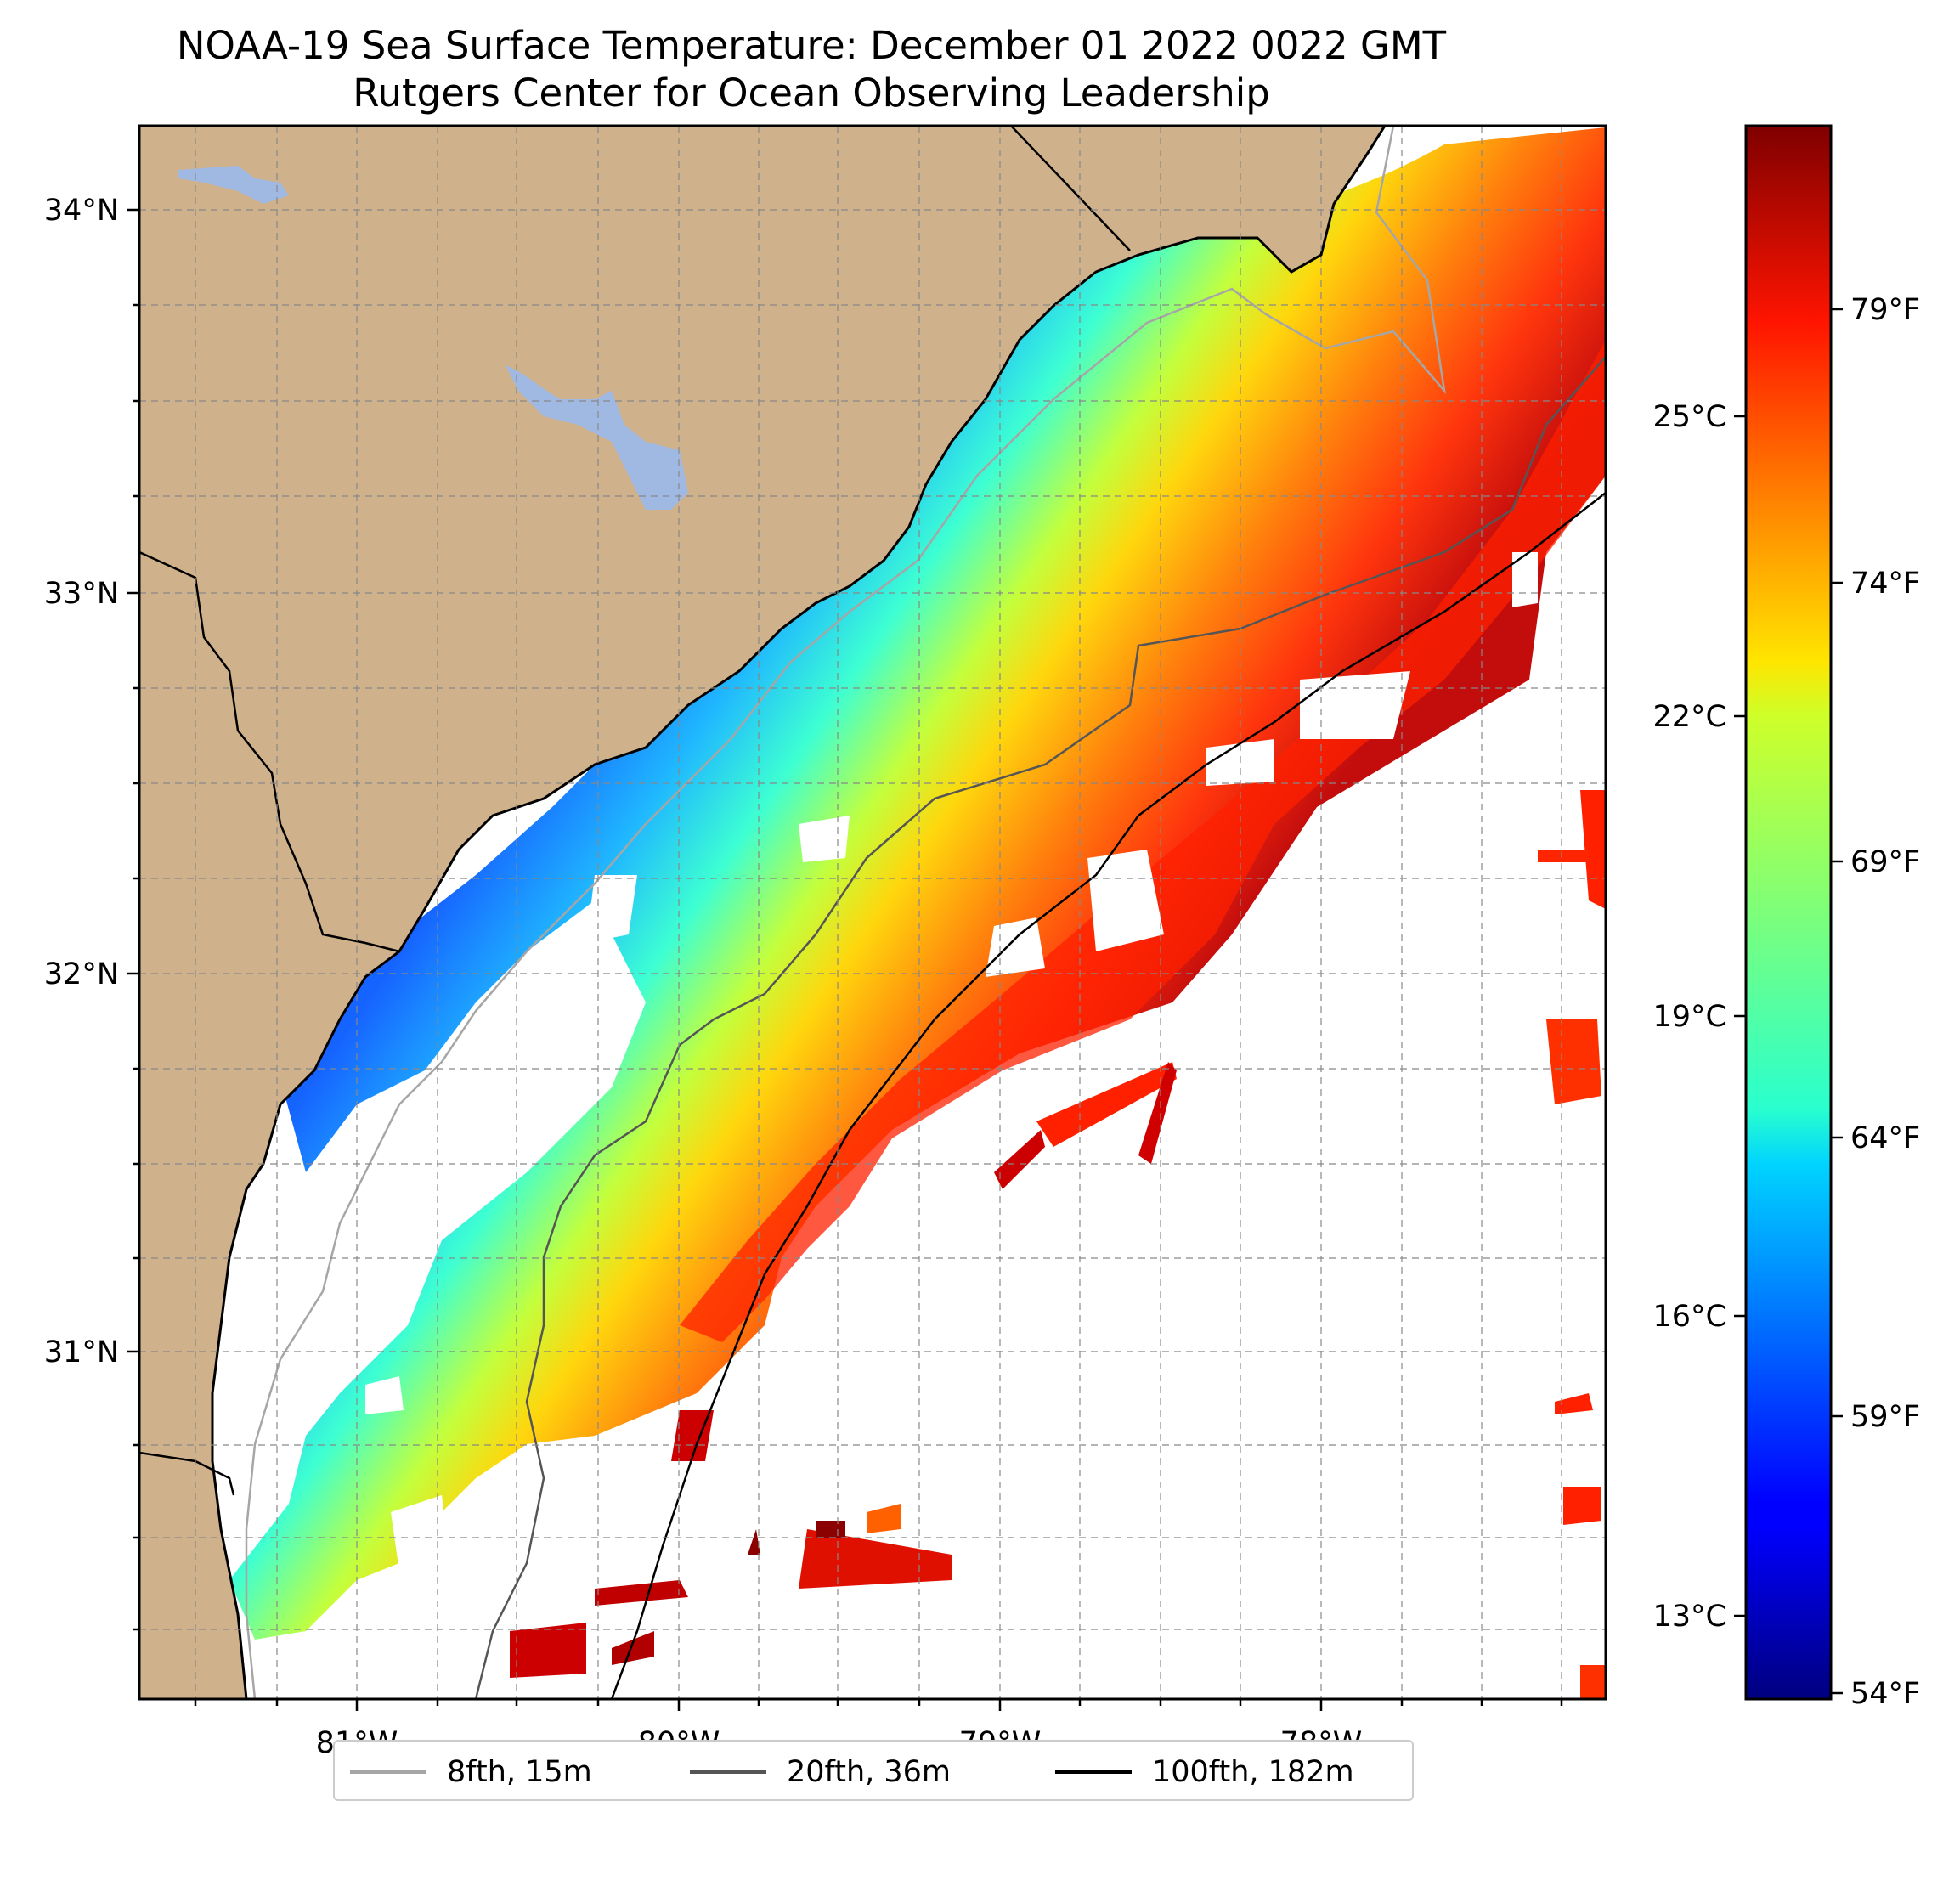 The width and height of the screenshot is (1960, 1880). Describe the element at coordinates (1789, 913) in the screenshot. I see `colorbar` at that location.